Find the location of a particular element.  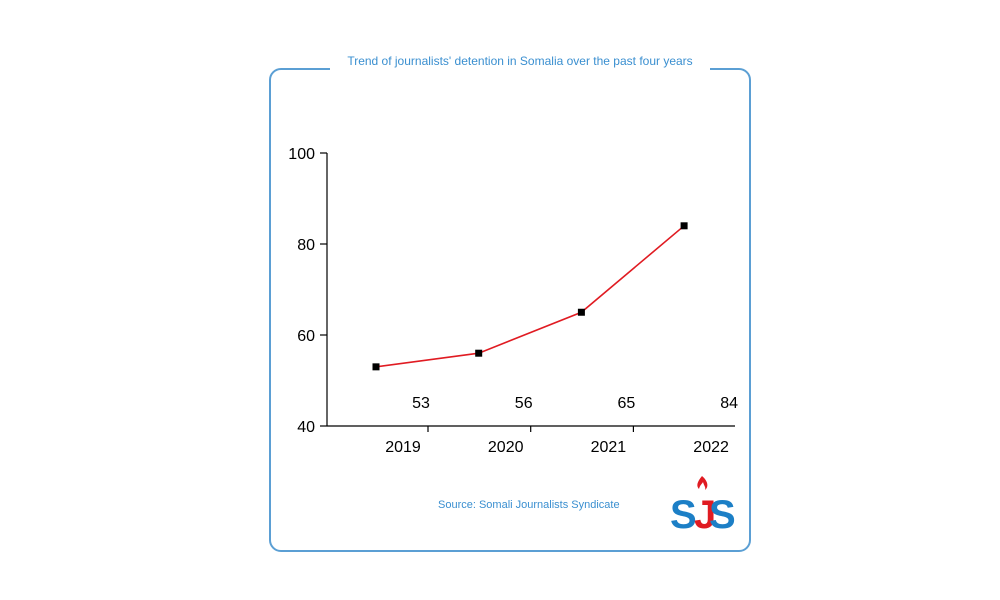

x-ticks is located at coordinates (531, 429).